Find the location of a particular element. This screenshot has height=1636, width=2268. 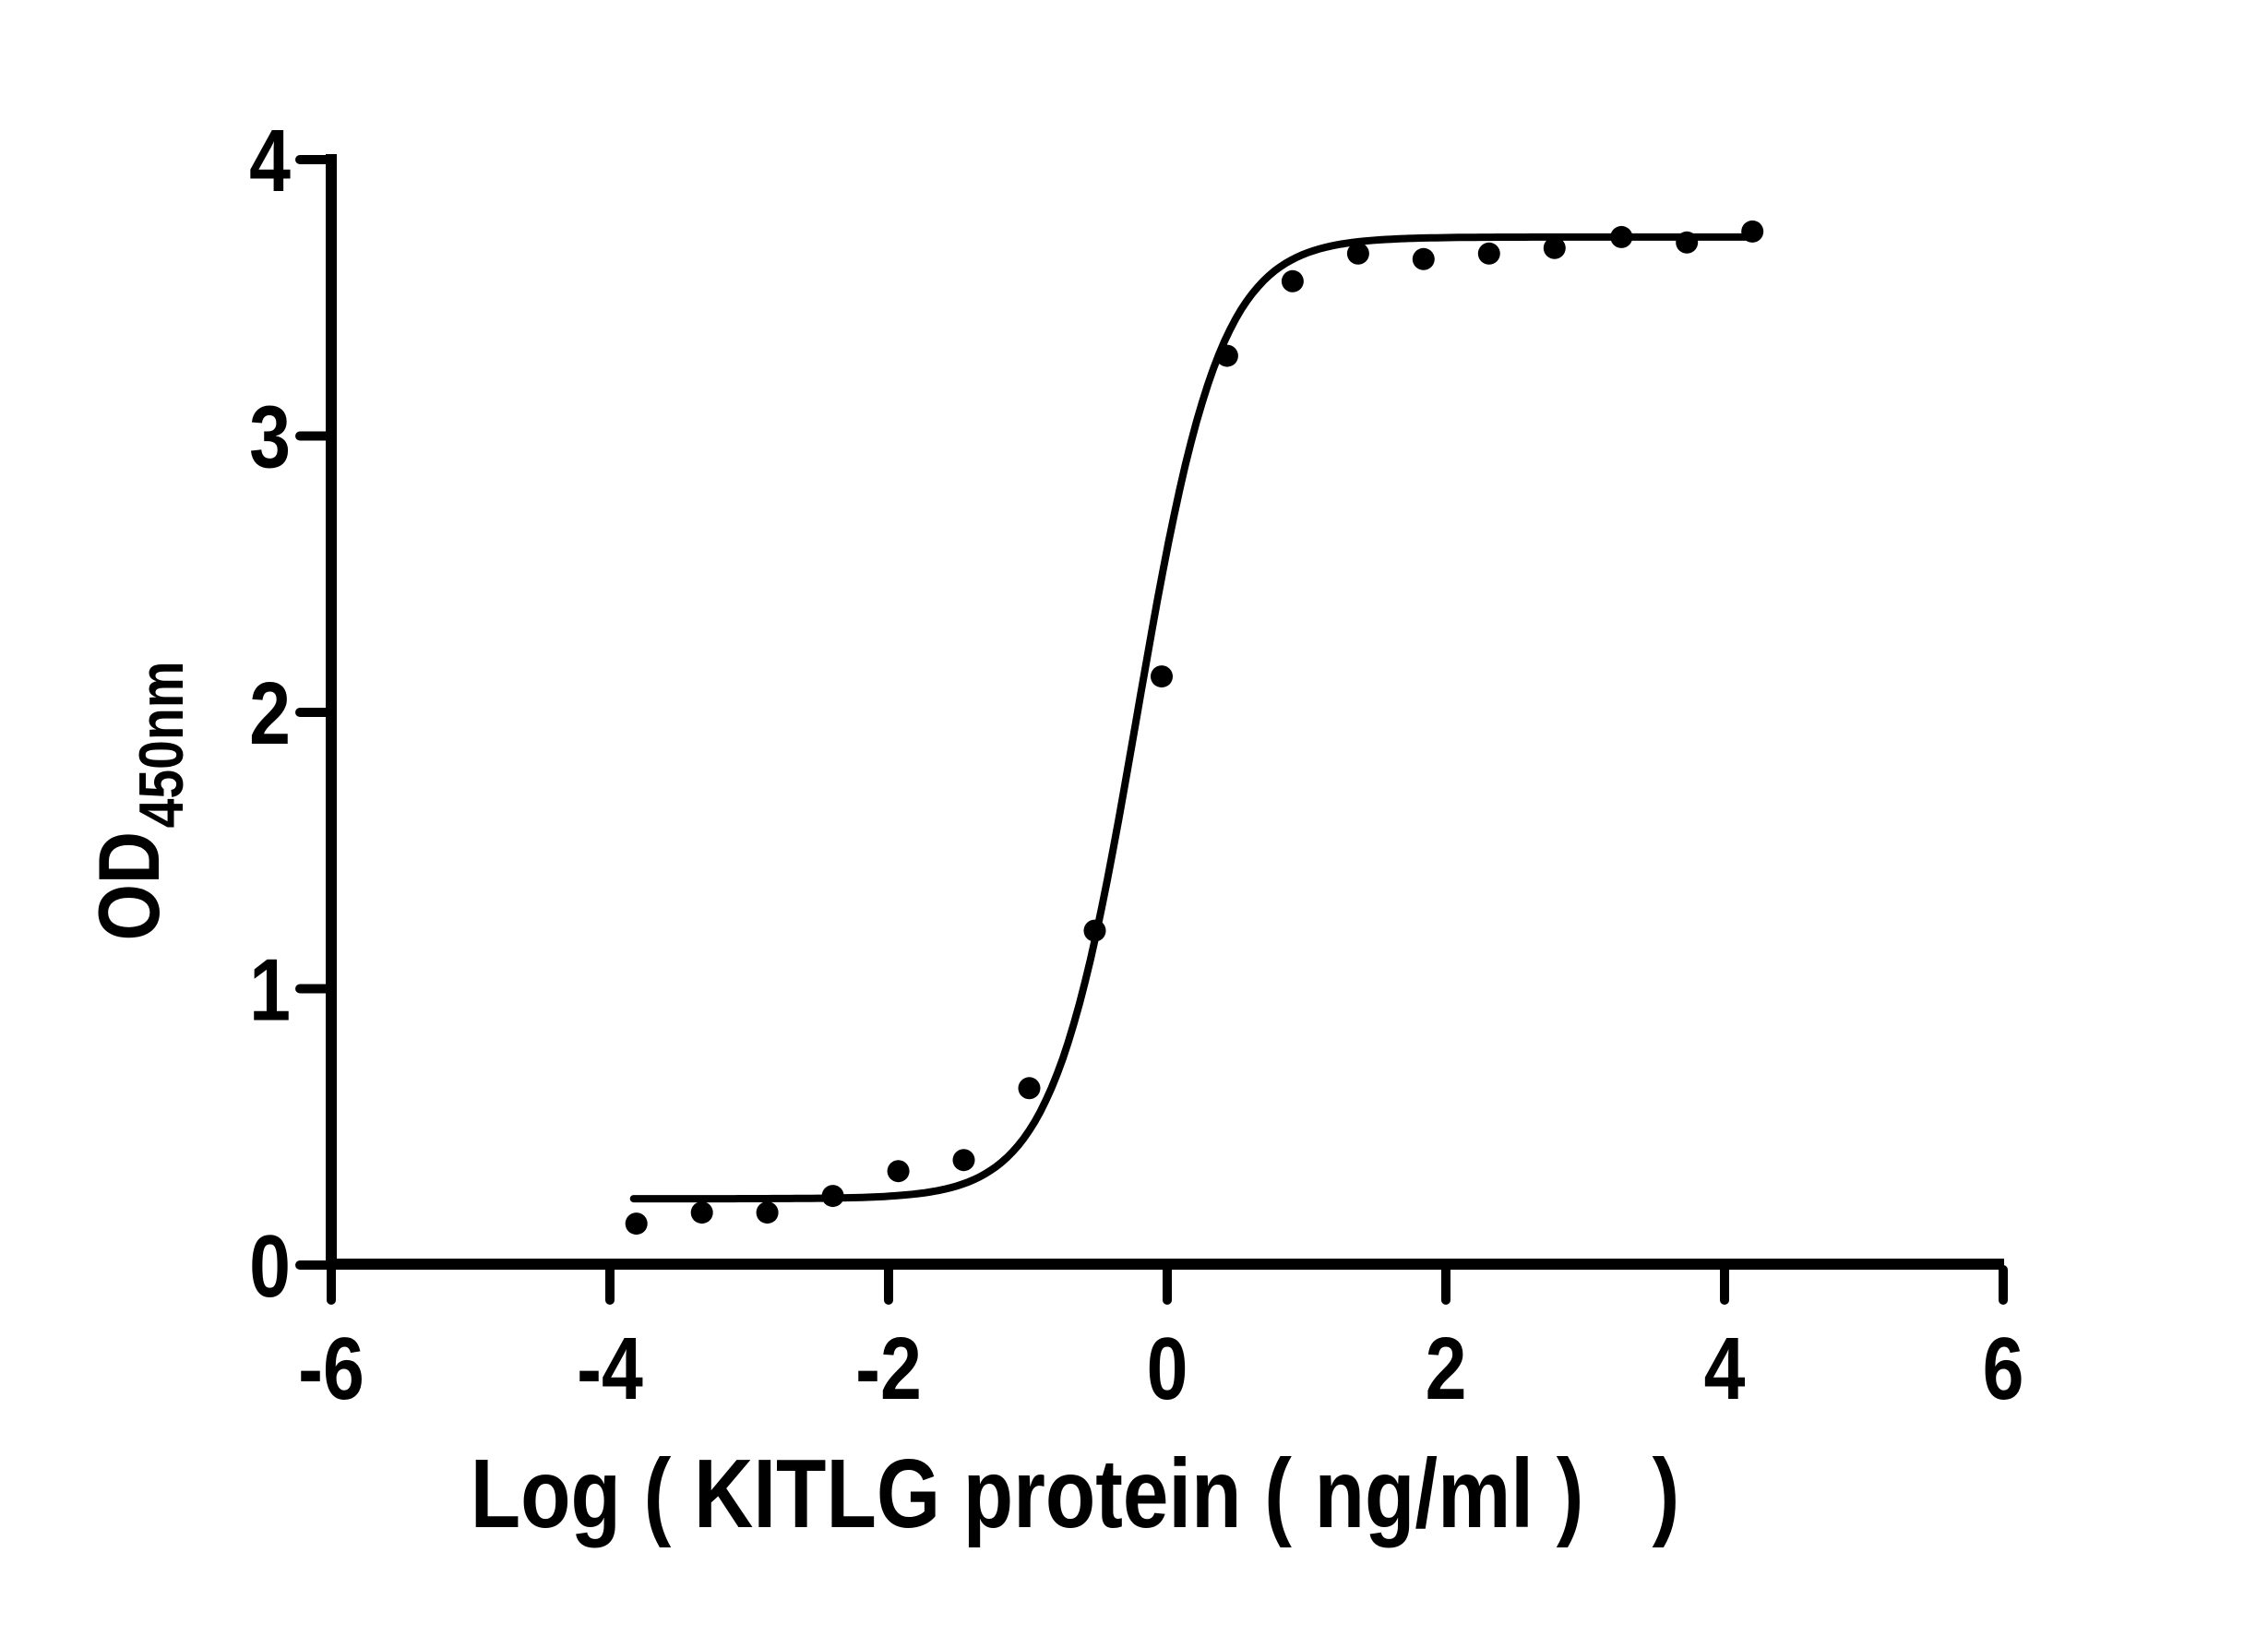

y-axis-title: OD 450nm is located at coordinates (139, 800).